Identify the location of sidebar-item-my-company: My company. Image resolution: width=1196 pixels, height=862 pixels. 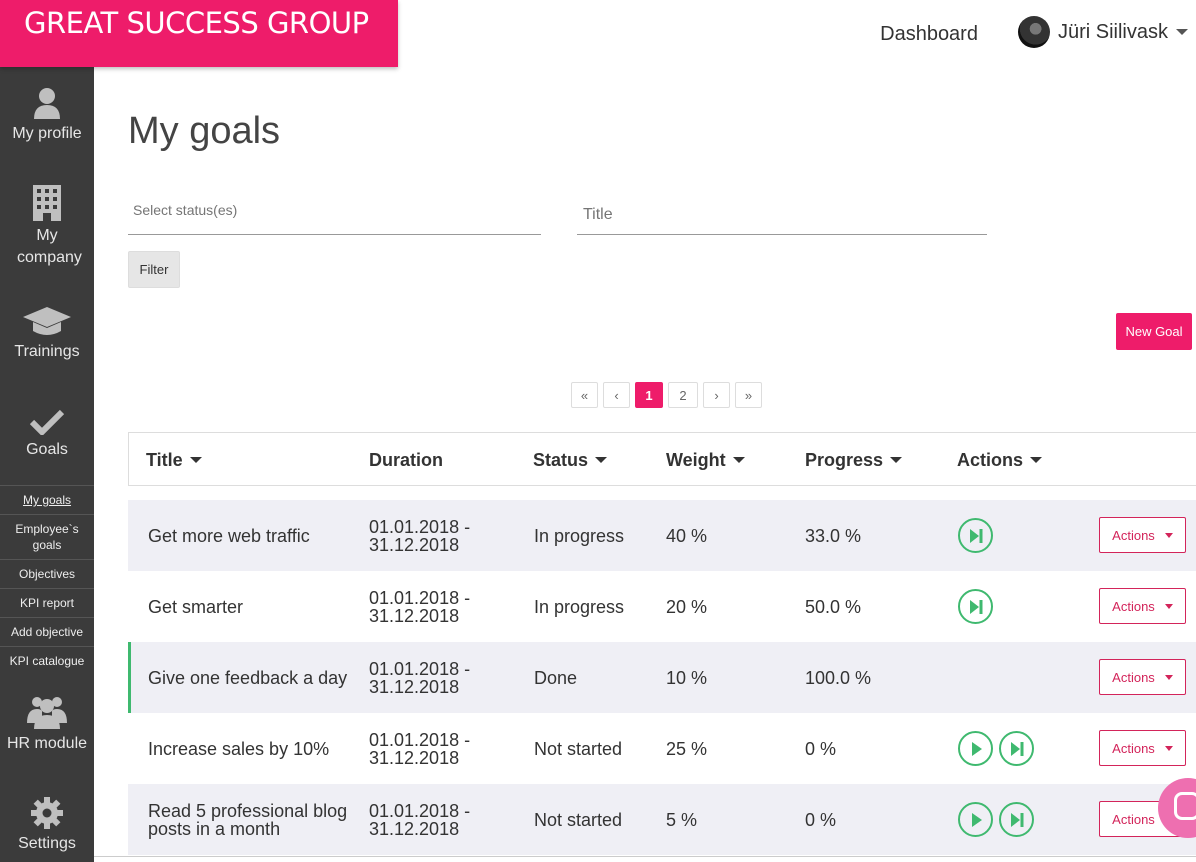
(47, 227).